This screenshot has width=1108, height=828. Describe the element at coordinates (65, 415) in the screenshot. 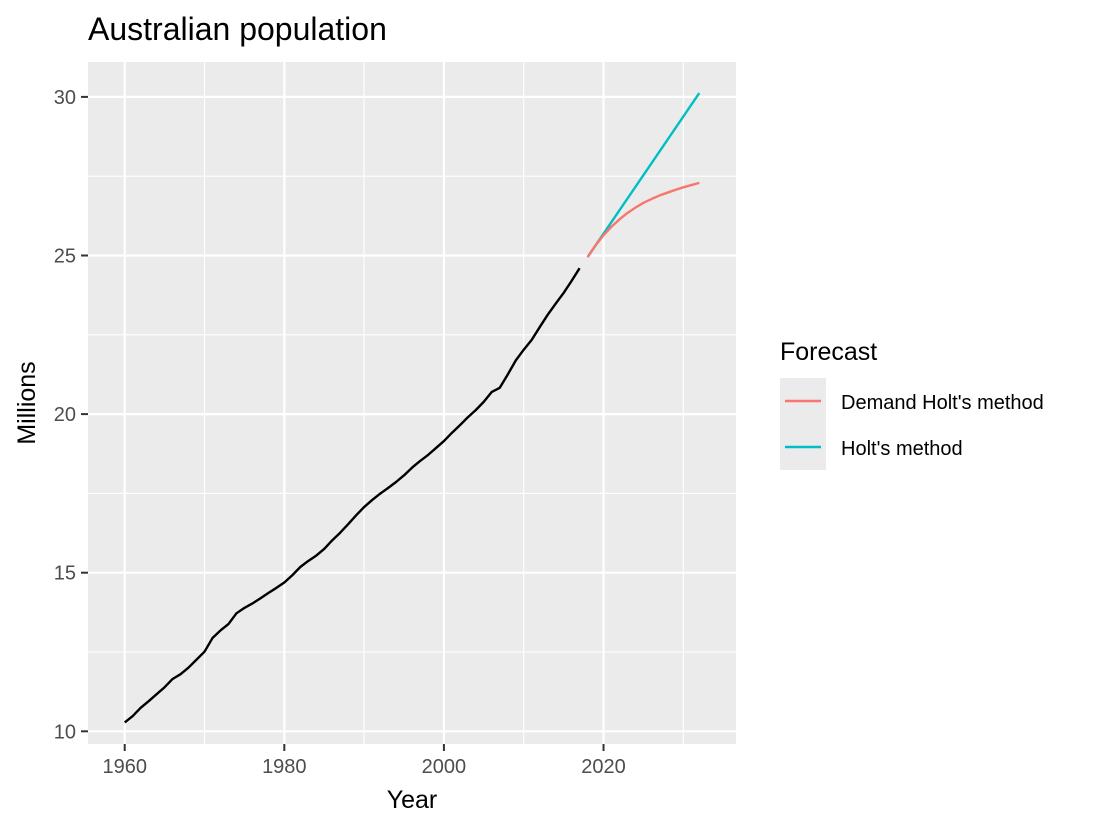

I see `y-tick-label: 20` at that location.